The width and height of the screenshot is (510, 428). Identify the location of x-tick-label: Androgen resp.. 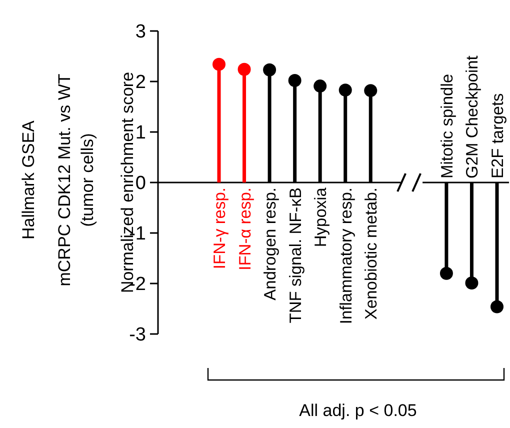
(271, 244).